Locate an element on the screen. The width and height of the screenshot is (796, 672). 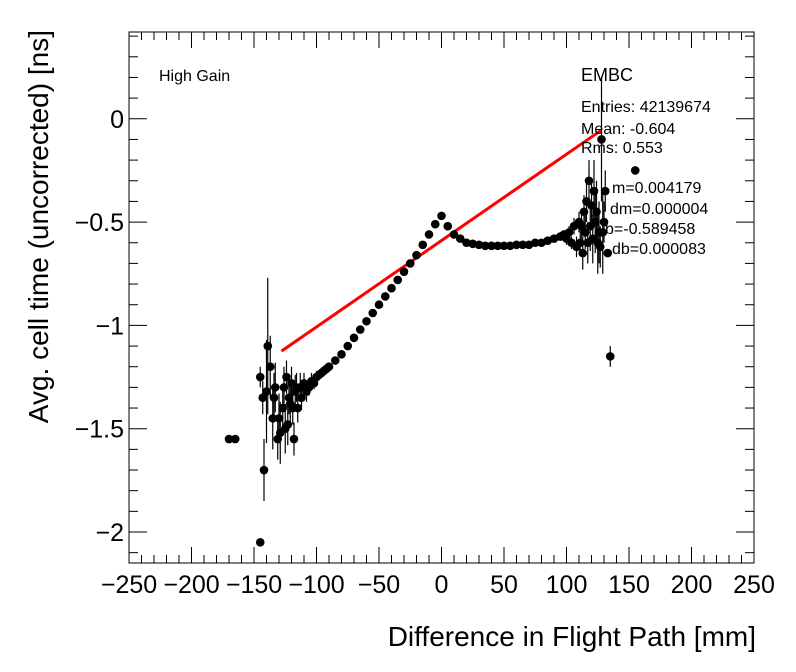
fit-line-layer is located at coordinates (441, 240).